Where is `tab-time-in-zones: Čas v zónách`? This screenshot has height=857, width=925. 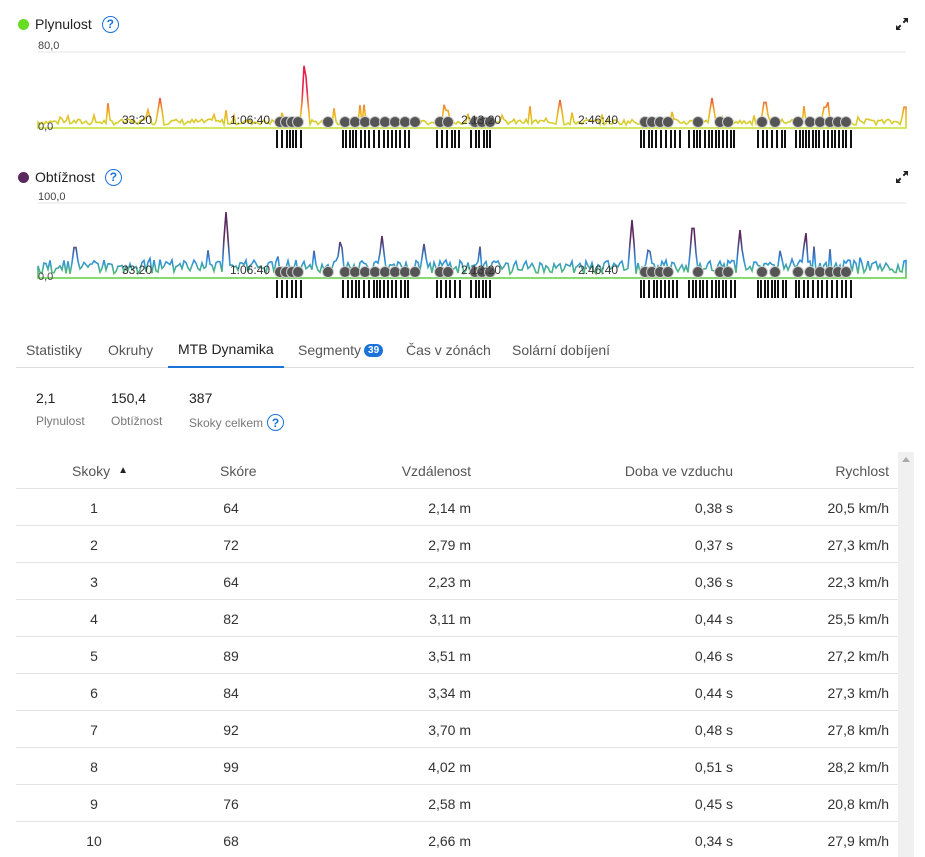
tab-time-in-zones: Čas v zónách is located at coordinates (448, 350).